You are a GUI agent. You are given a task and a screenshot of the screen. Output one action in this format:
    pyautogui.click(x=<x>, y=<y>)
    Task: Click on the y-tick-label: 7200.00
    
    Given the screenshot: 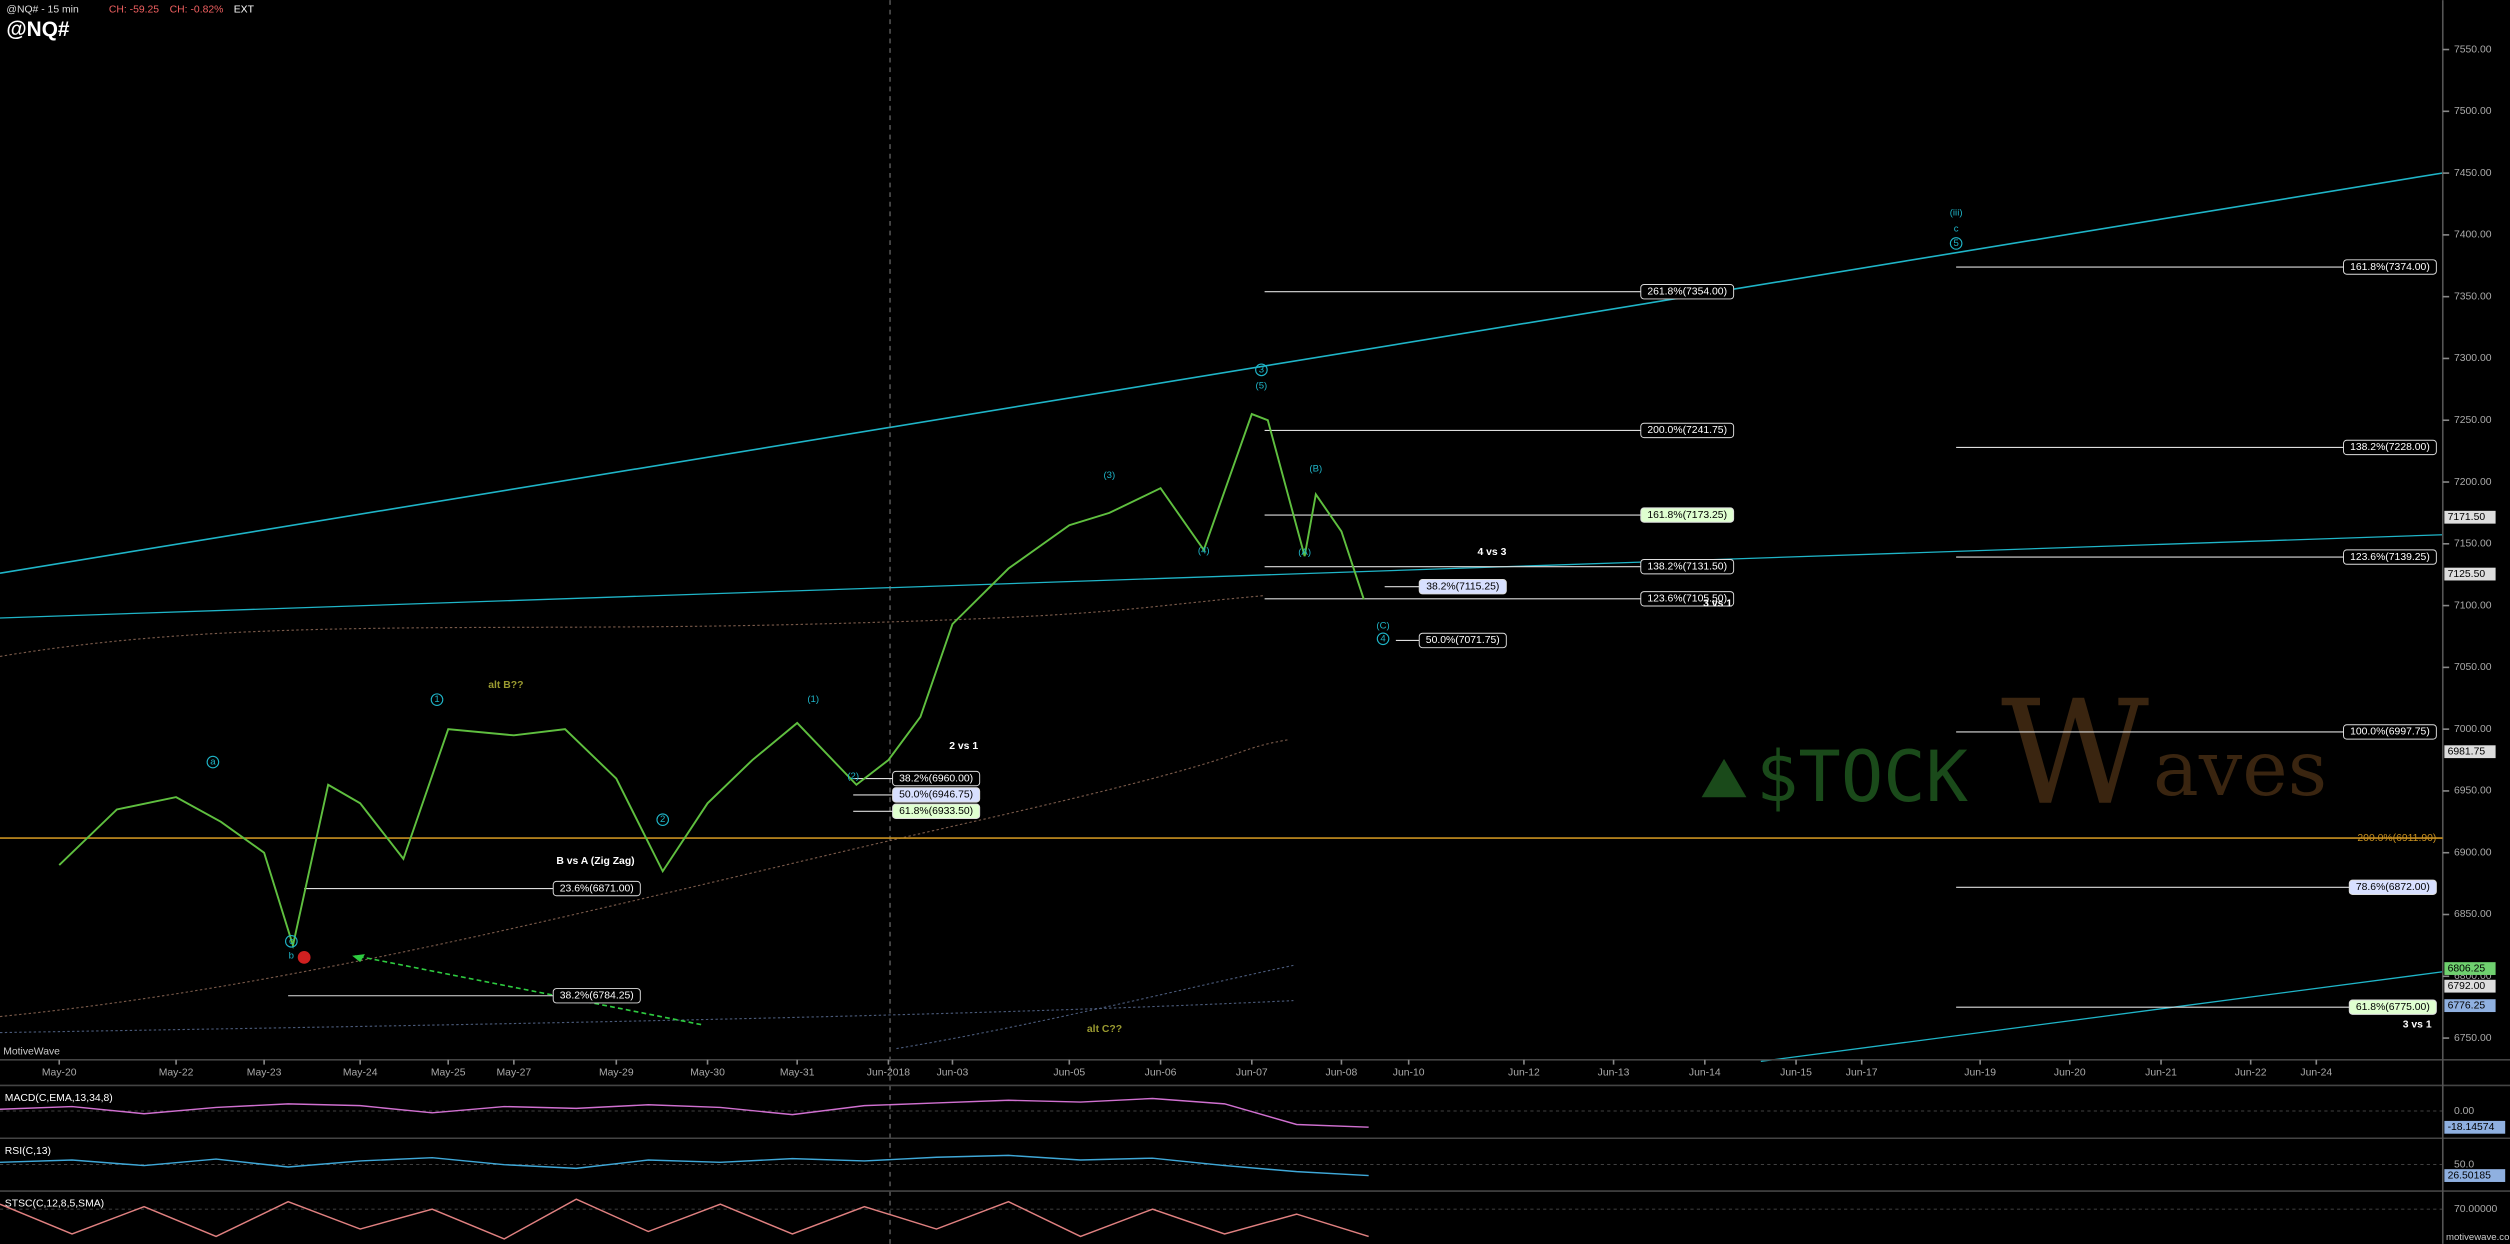 What is the action you would take?
    pyautogui.click(x=2473, y=482)
    